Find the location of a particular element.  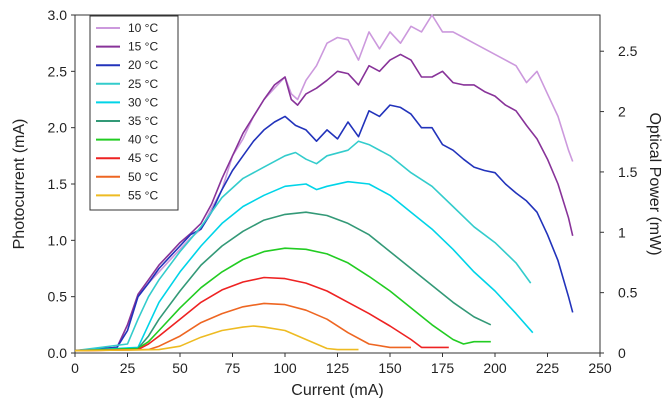

x-axis-title: Current (mA) is located at coordinates (337, 390).